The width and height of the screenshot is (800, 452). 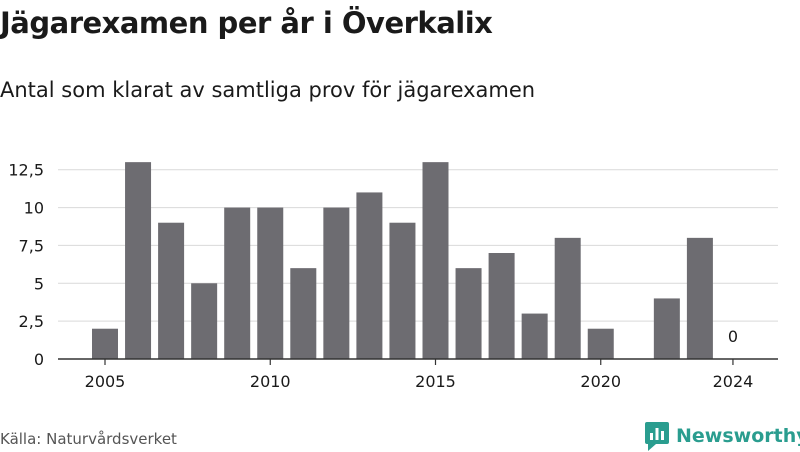 What do you see at coordinates (733, 381) in the screenshot?
I see `x-tick-label: 2024` at bounding box center [733, 381].